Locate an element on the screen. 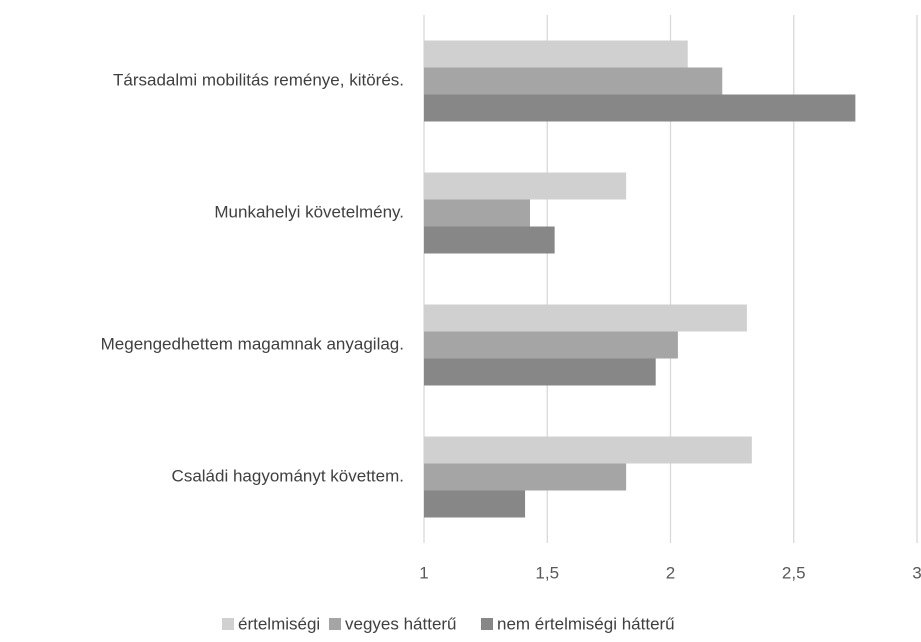 Image resolution: width=921 pixels, height=642 pixels. y-tick-label: Társadalmi mobilitás reménye, kitörés. is located at coordinates (258, 79).